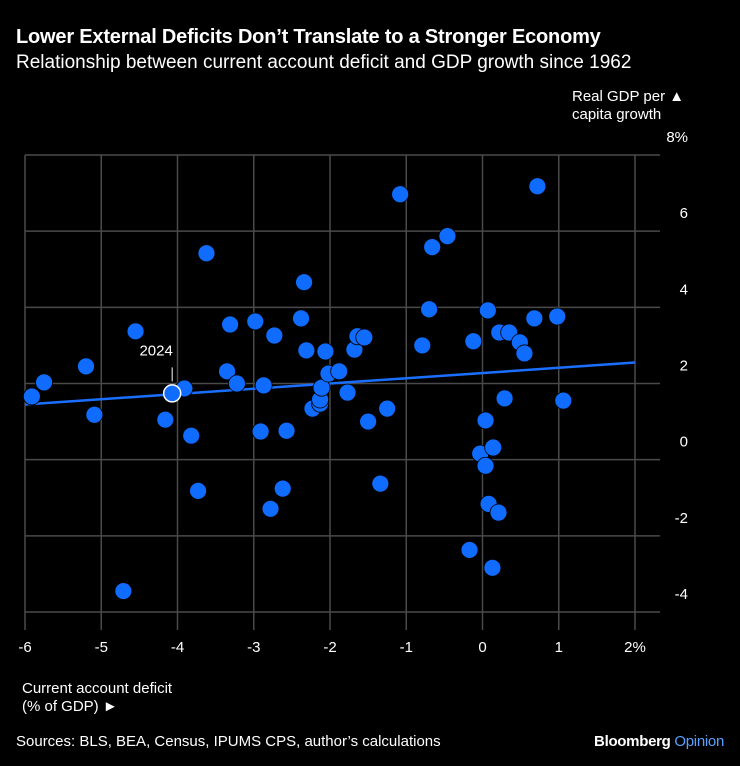  Describe the element at coordinates (406, 647) in the screenshot. I see `x-tick-label: -1` at that location.